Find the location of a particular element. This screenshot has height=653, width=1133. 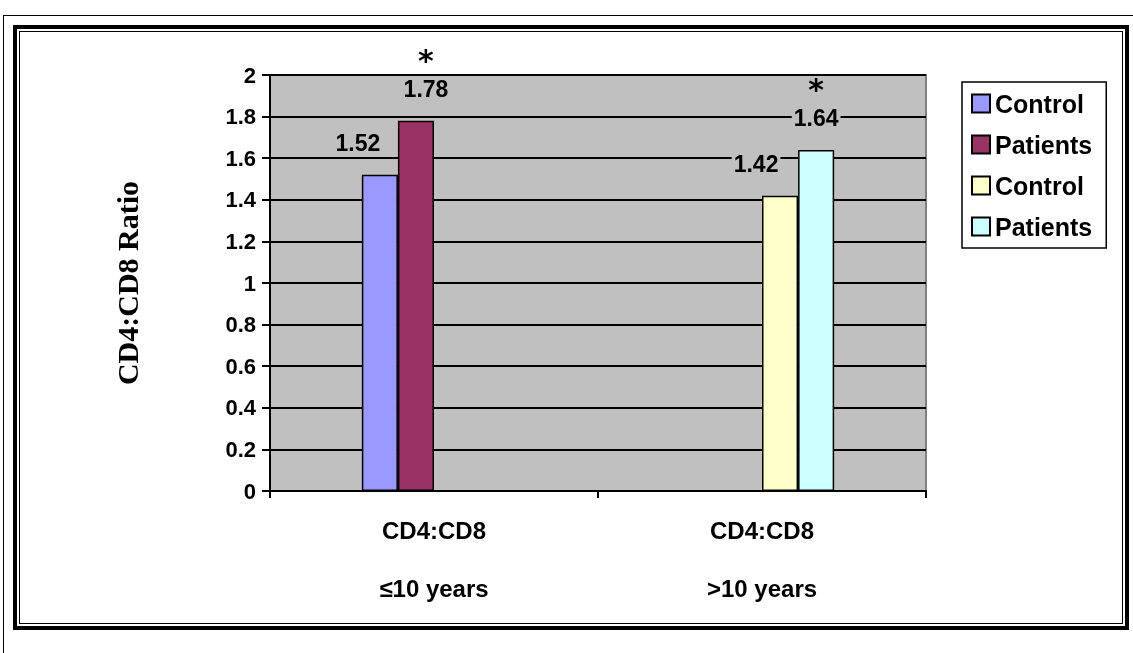

y-tick-label: 1.4 is located at coordinates (241, 200).